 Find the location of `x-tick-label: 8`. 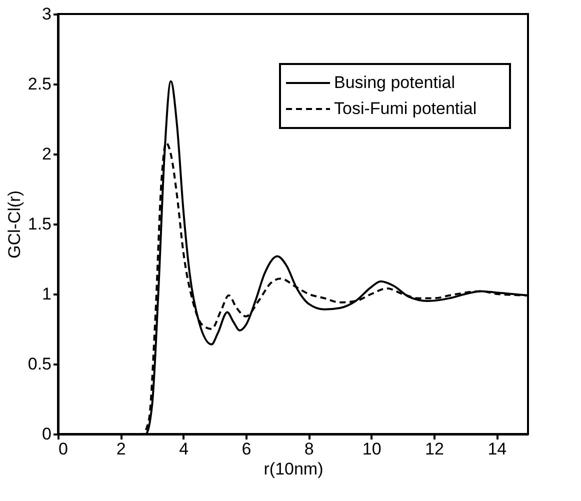

x-tick-label: 8 is located at coordinates (309, 449).